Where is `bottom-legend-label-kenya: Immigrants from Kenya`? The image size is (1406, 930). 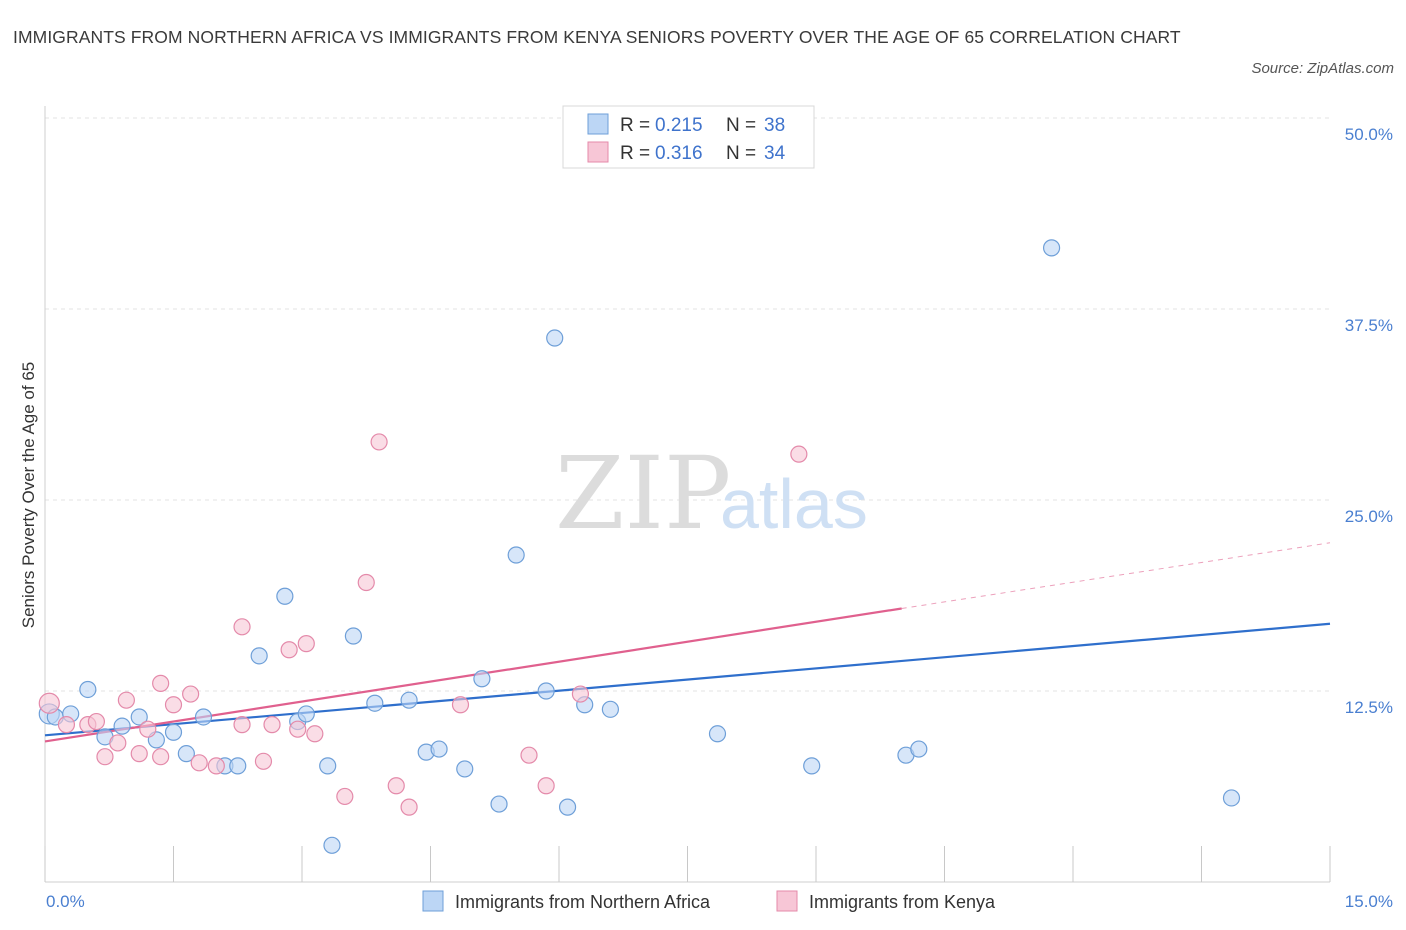 bottom-legend-label-kenya: Immigrants from Kenya is located at coordinates (902, 902).